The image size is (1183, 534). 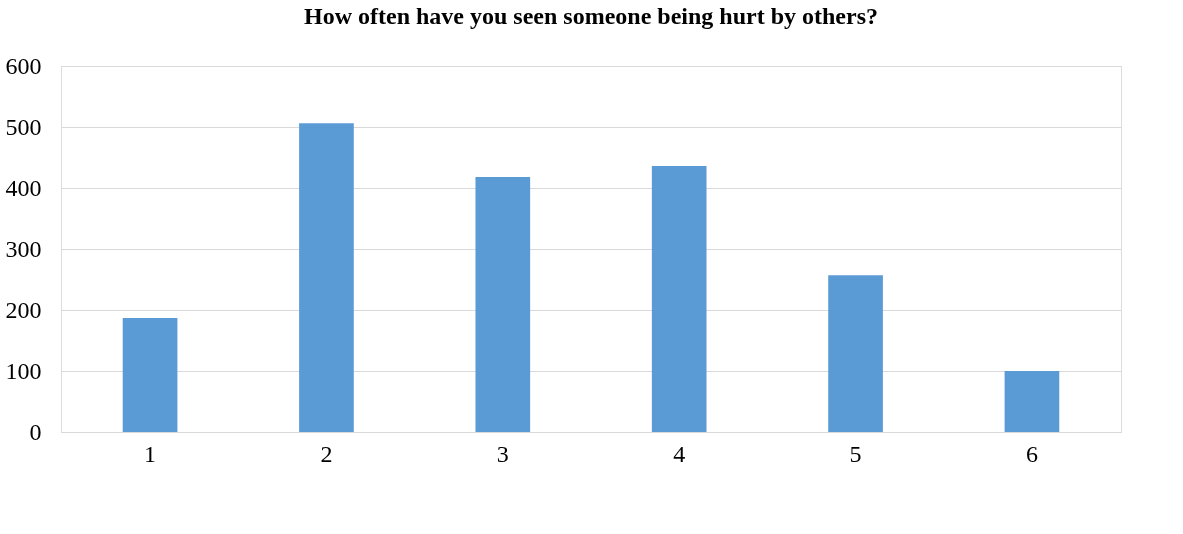 I want to click on y-tick-label: 600, so click(x=23, y=65).